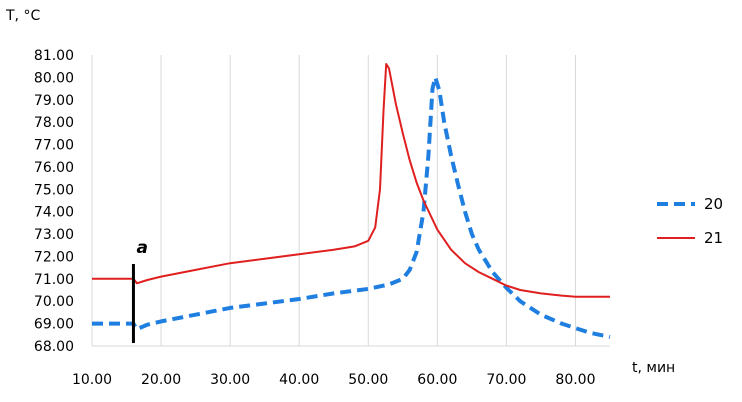 This screenshot has height=402, width=742. Describe the element at coordinates (713, 238) in the screenshot. I see `legend-label-21: 21` at that location.